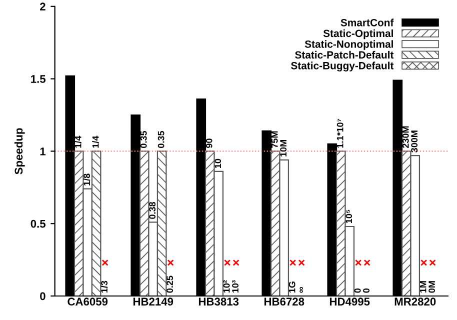 The width and height of the screenshot is (457, 320). I want to click on x-tick-label: MR2820, so click(415, 302).